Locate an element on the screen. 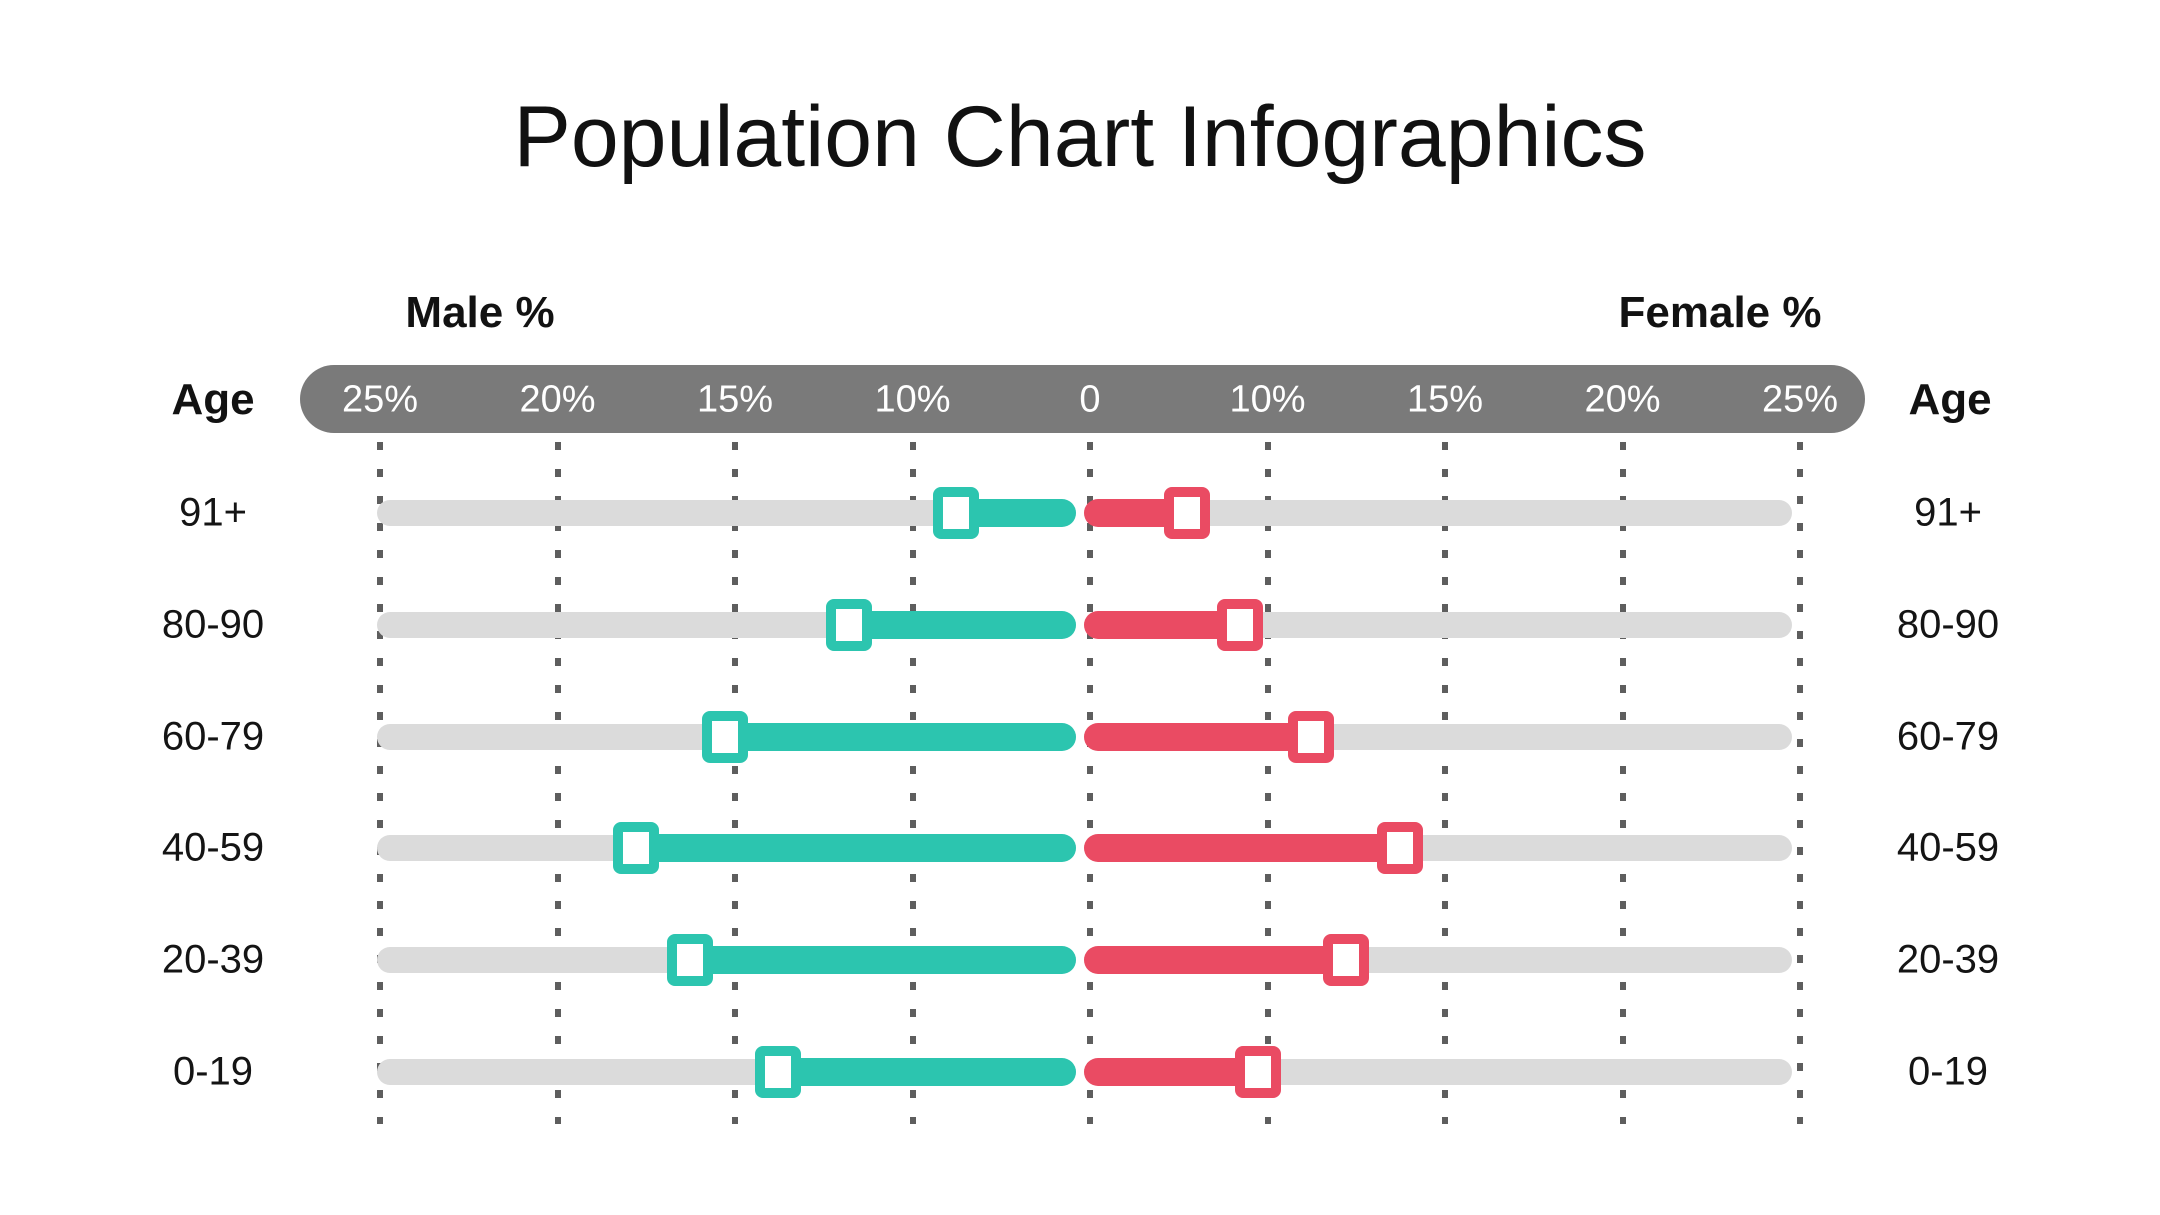  age-label-left: 40-59 is located at coordinates (213, 847).